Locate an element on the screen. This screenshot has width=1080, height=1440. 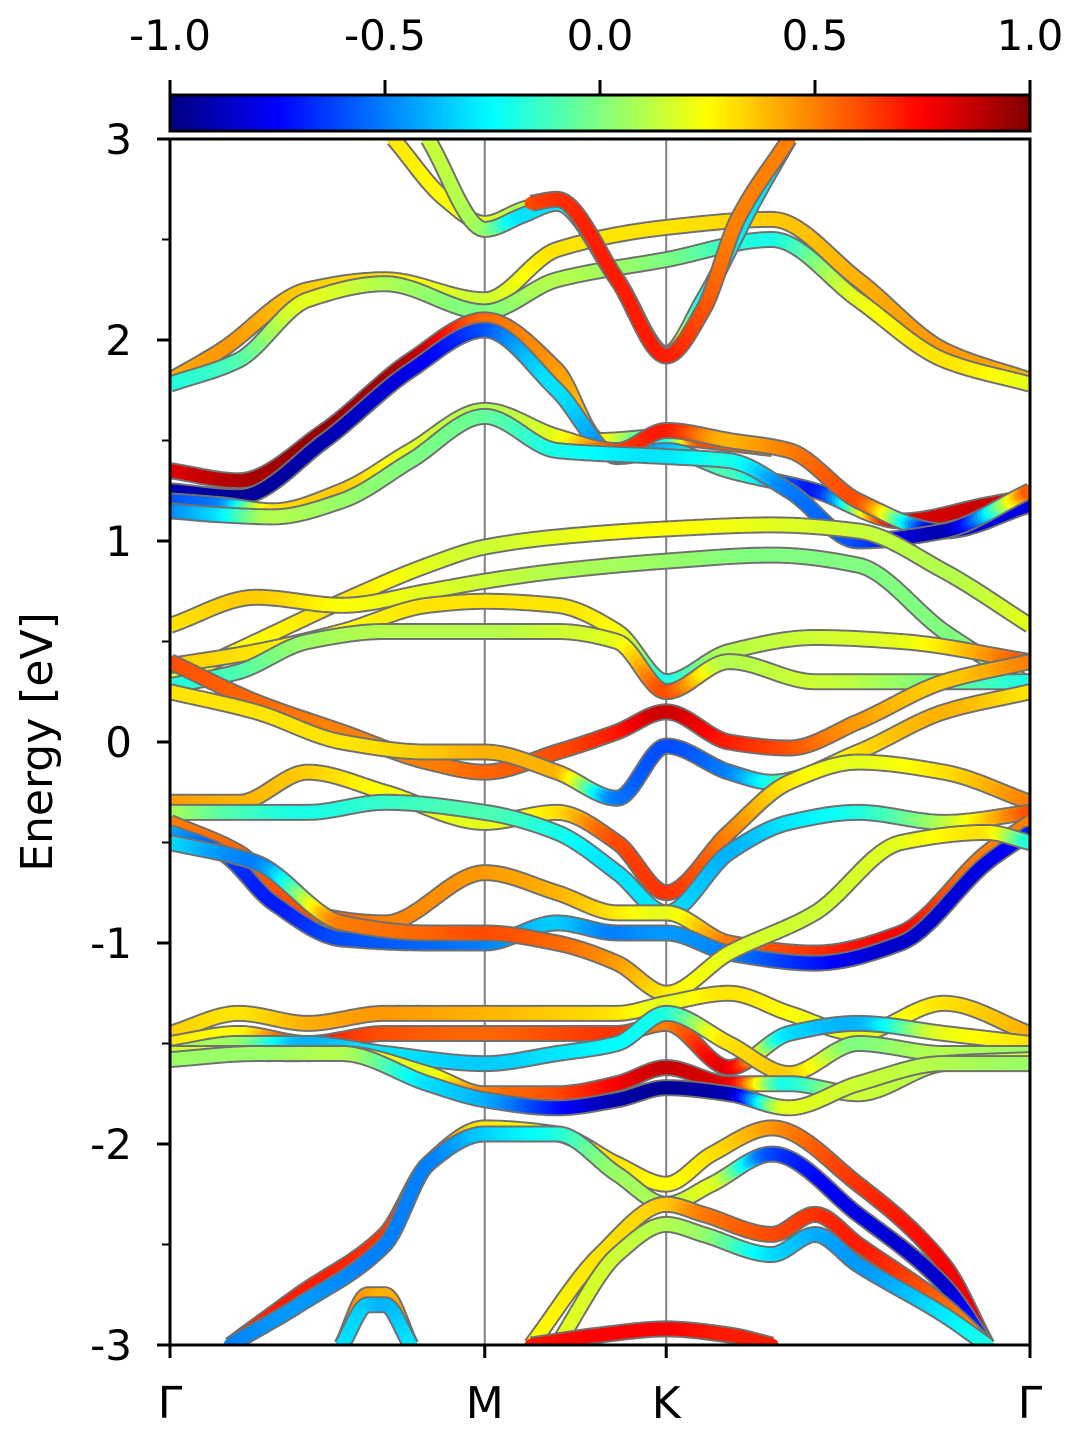
colorbar-ticks: -1.0 -0.5 0.0 0.5 1.0 is located at coordinates (596, 53).